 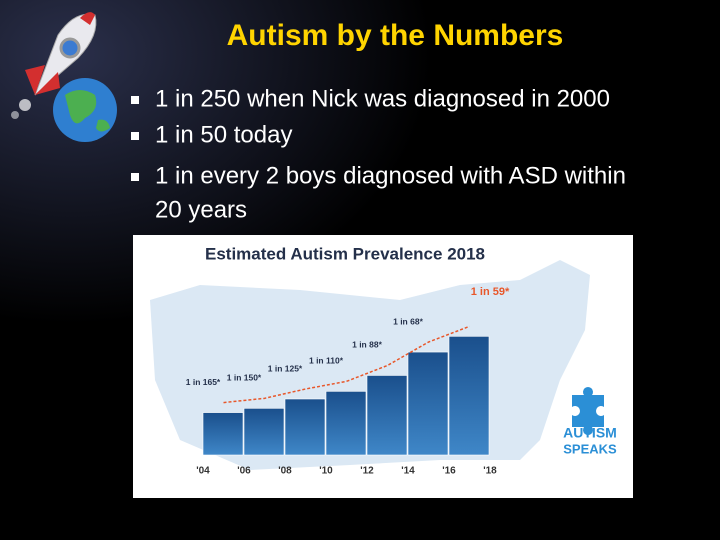 I want to click on logo, so click(x=588, y=410).